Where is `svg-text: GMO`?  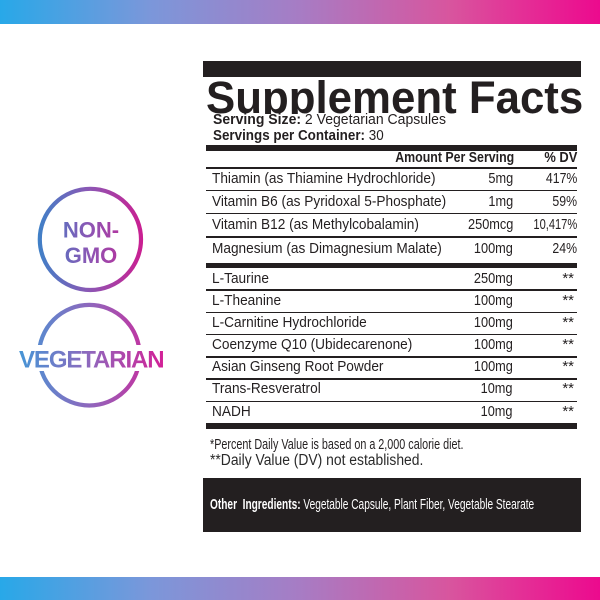 svg-text: GMO is located at coordinates (91, 255).